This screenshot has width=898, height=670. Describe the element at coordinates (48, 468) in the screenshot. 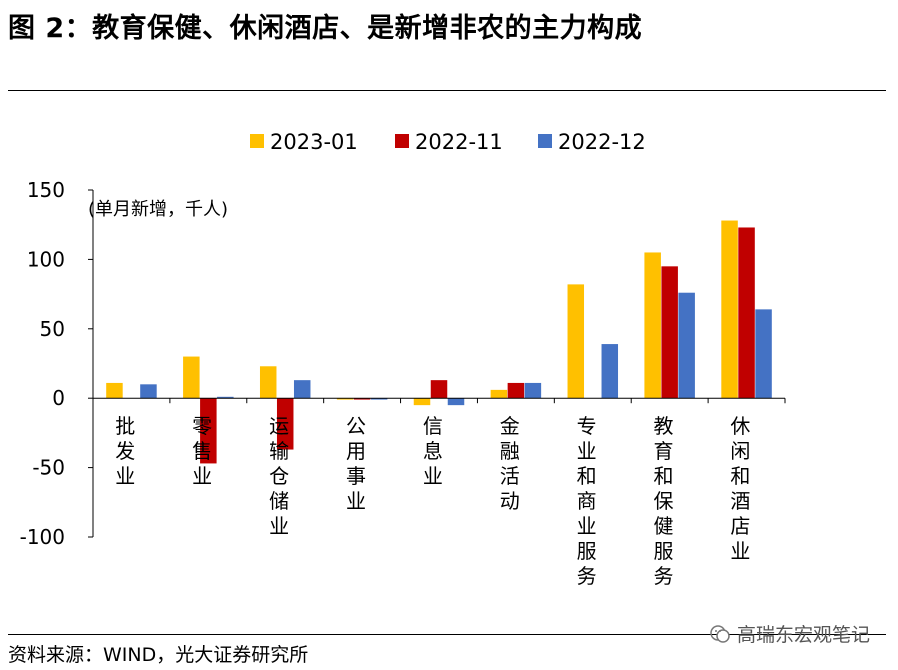

I see `y-tick-label--50: -50` at that location.